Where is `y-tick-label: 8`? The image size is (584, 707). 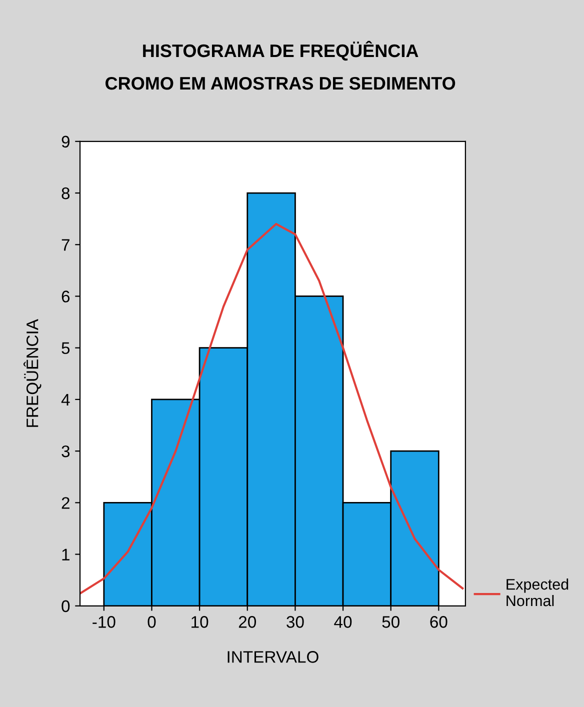
y-tick-label: 8 is located at coordinates (66, 193).